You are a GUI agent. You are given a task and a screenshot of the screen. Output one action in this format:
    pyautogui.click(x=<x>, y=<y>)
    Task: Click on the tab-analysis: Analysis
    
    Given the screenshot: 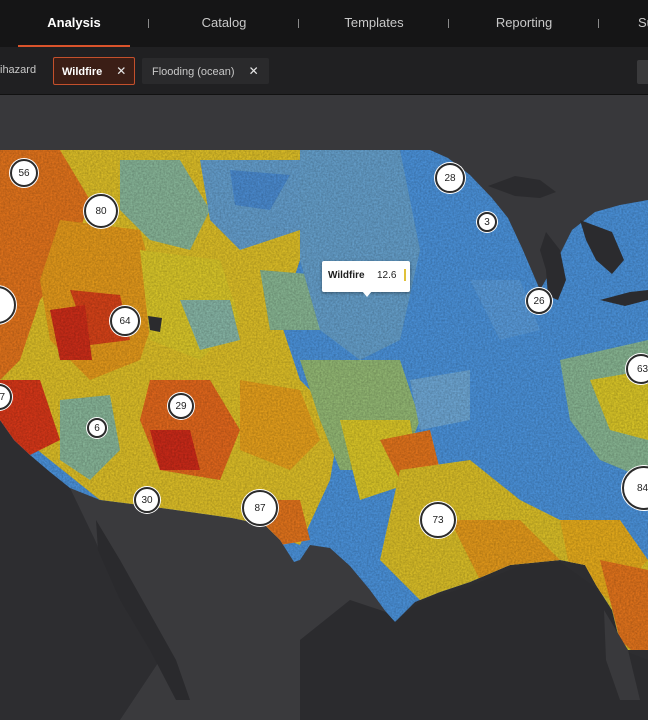 What is the action you would take?
    pyautogui.click(x=74, y=22)
    